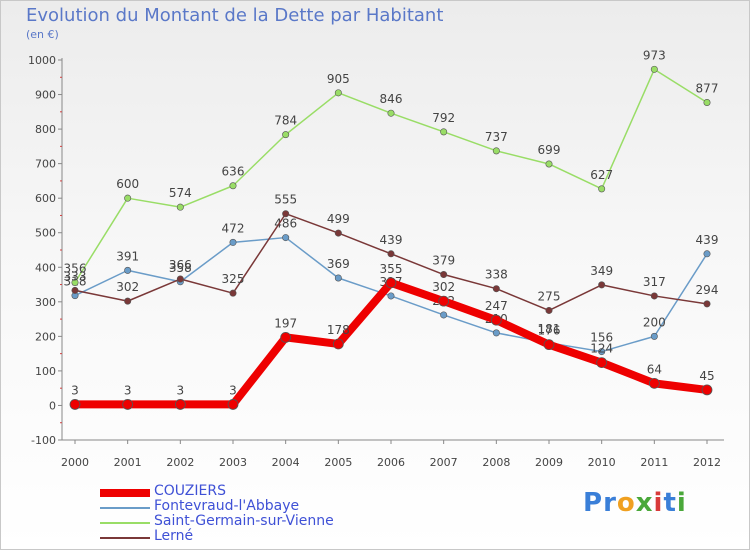 The height and width of the screenshot is (550, 750). Describe the element at coordinates (549, 462) in the screenshot. I see `x-tick-label: 2009` at that location.